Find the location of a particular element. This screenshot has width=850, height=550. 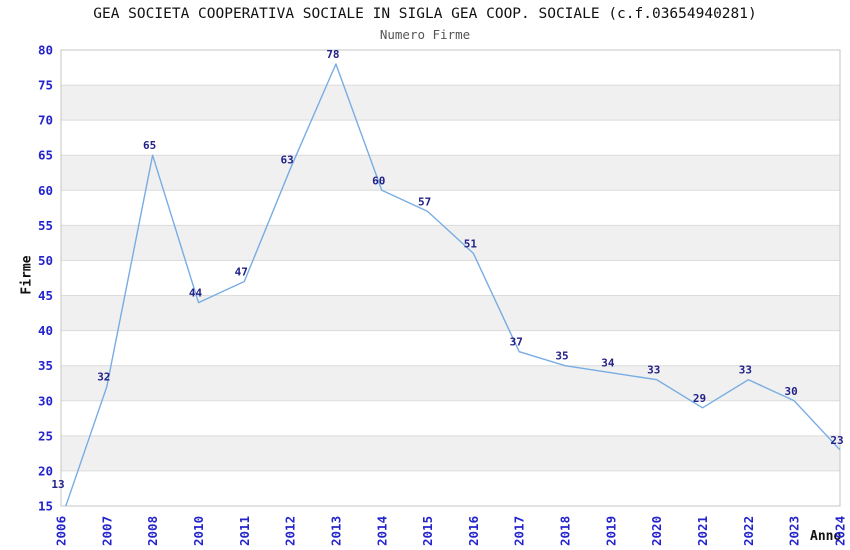

x-tick-label: 2008 is located at coordinates (152, 531).